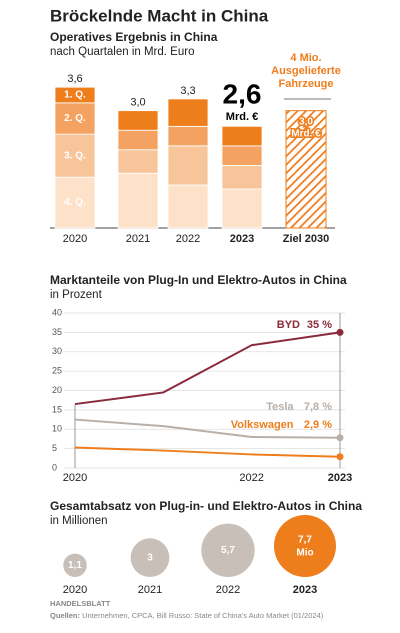  I want to click on chart-subtitle: in Prozent, so click(76, 295).